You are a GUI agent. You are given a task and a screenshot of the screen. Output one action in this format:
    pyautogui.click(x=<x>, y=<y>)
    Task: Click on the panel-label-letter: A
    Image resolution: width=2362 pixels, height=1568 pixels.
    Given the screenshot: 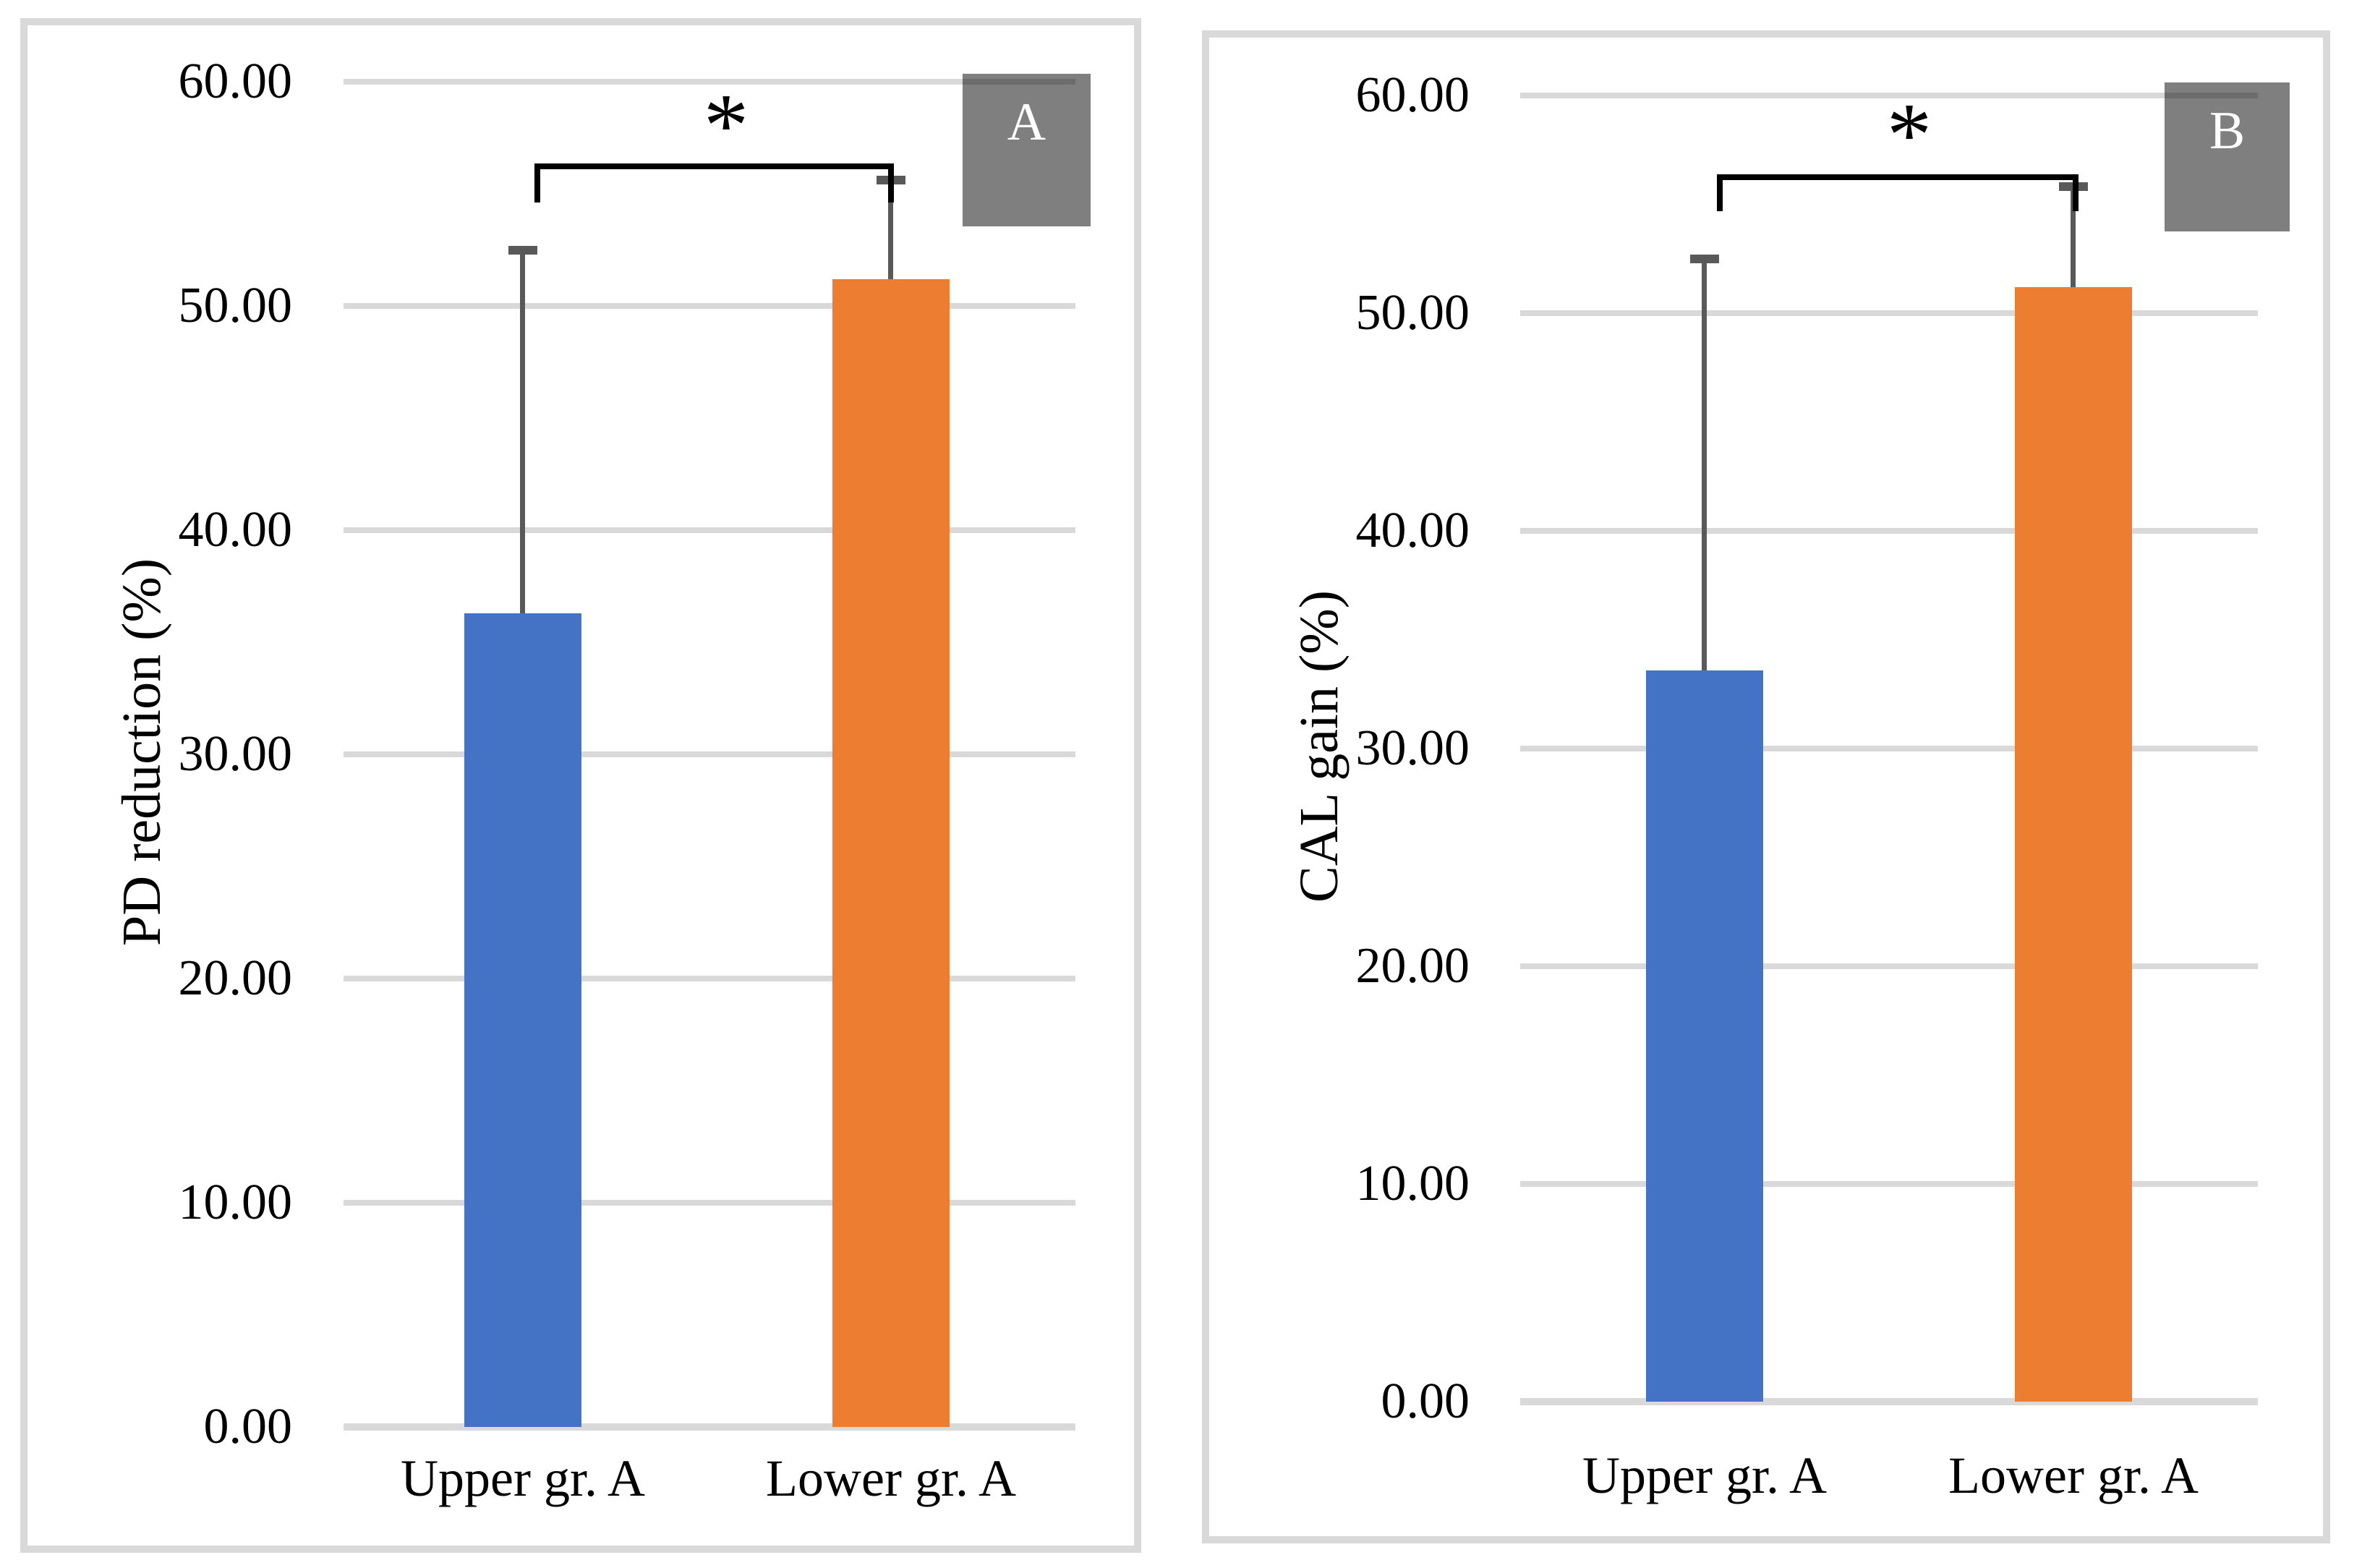 What is the action you would take?
    pyautogui.click(x=1026, y=122)
    